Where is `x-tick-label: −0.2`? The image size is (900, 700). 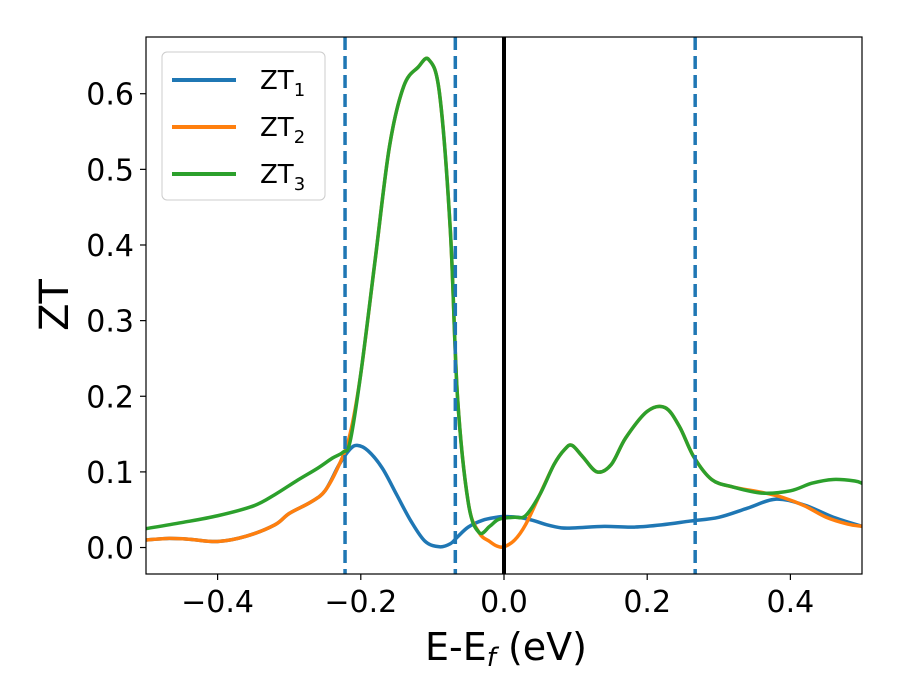
x-tick-label: −0.2 is located at coordinates (360, 602).